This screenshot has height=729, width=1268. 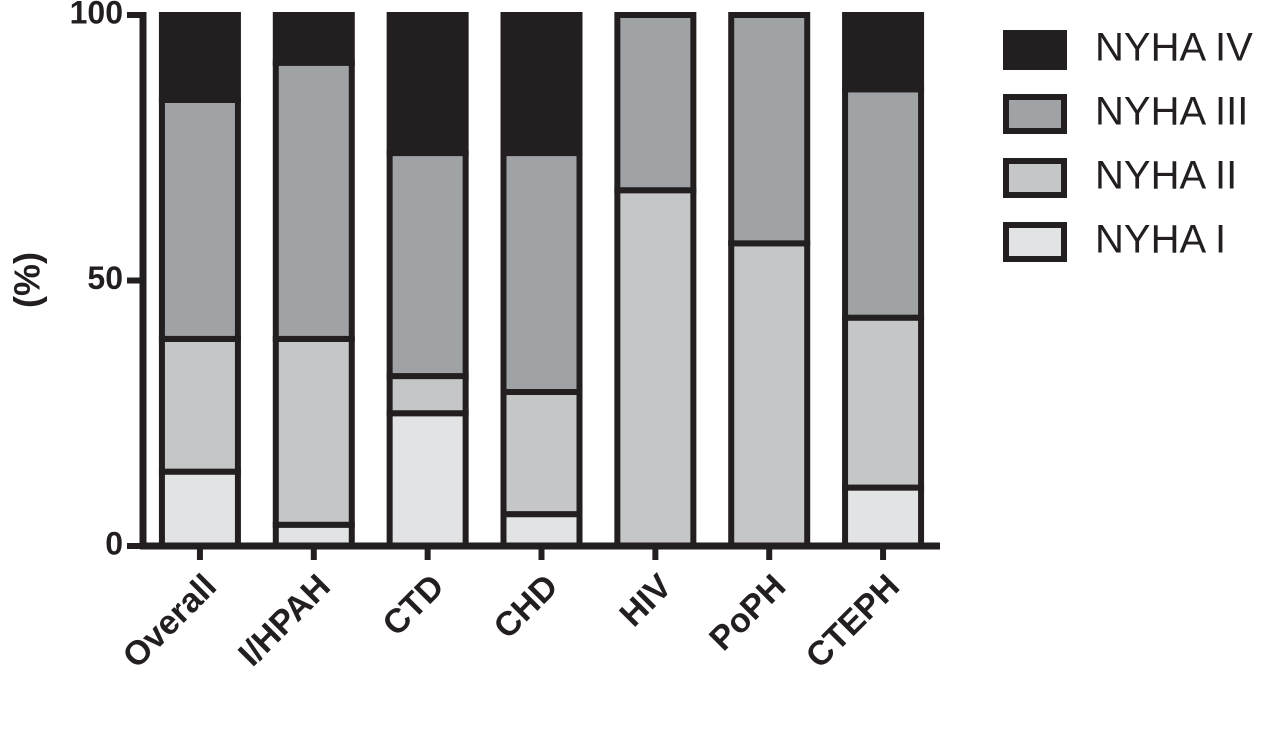 I want to click on x-tick-label: CTEPH, so click(x=853, y=621).